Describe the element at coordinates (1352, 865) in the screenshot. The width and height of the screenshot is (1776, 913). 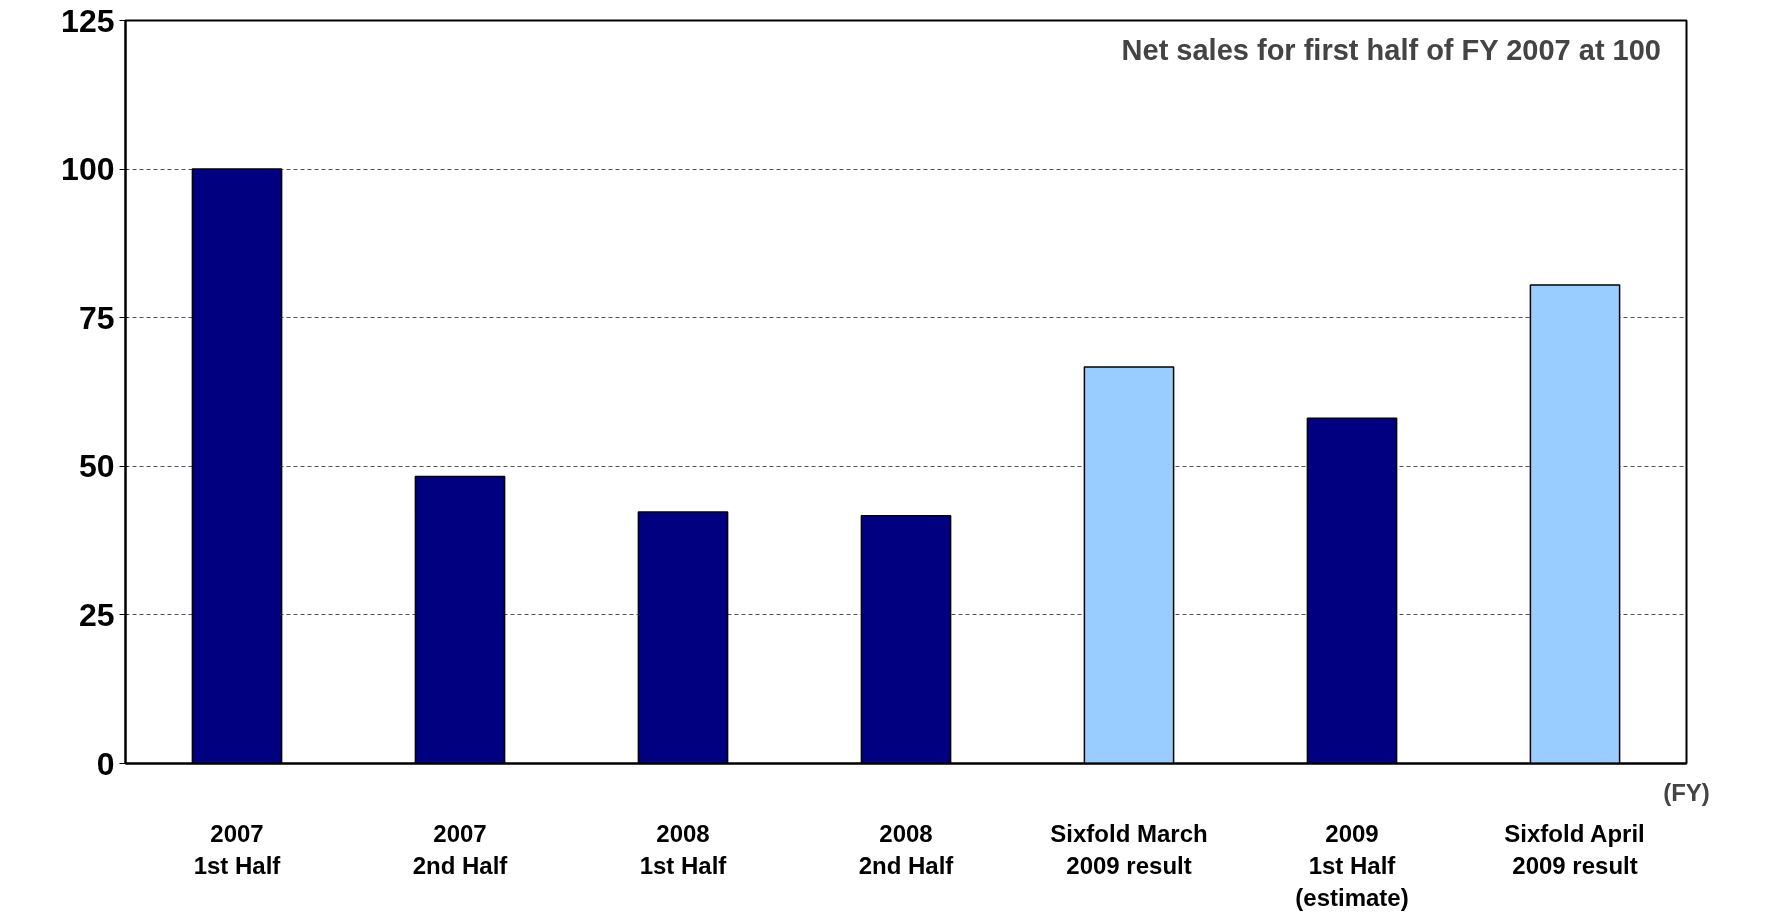
I see `x-tick-label: 2009 1st Half (estimate)` at that location.